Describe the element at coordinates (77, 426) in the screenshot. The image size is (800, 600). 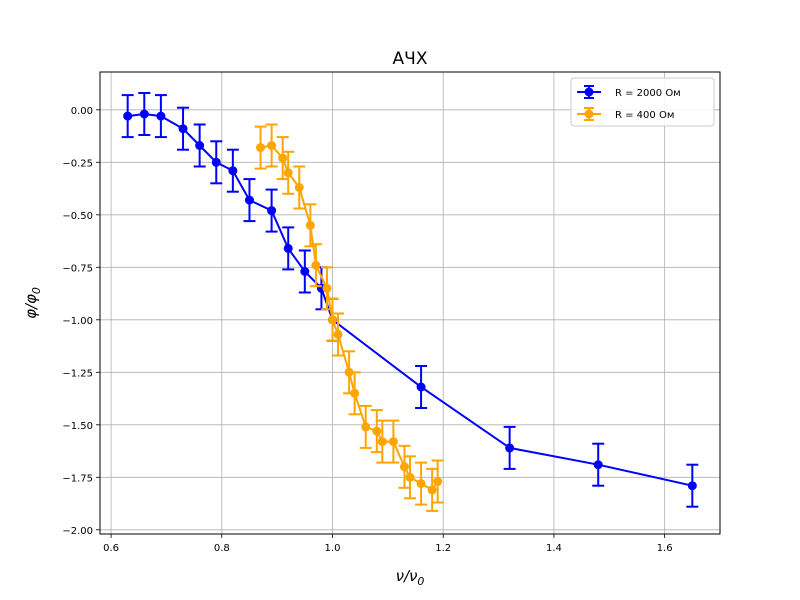
I see `y-tick-label: −1.50` at that location.